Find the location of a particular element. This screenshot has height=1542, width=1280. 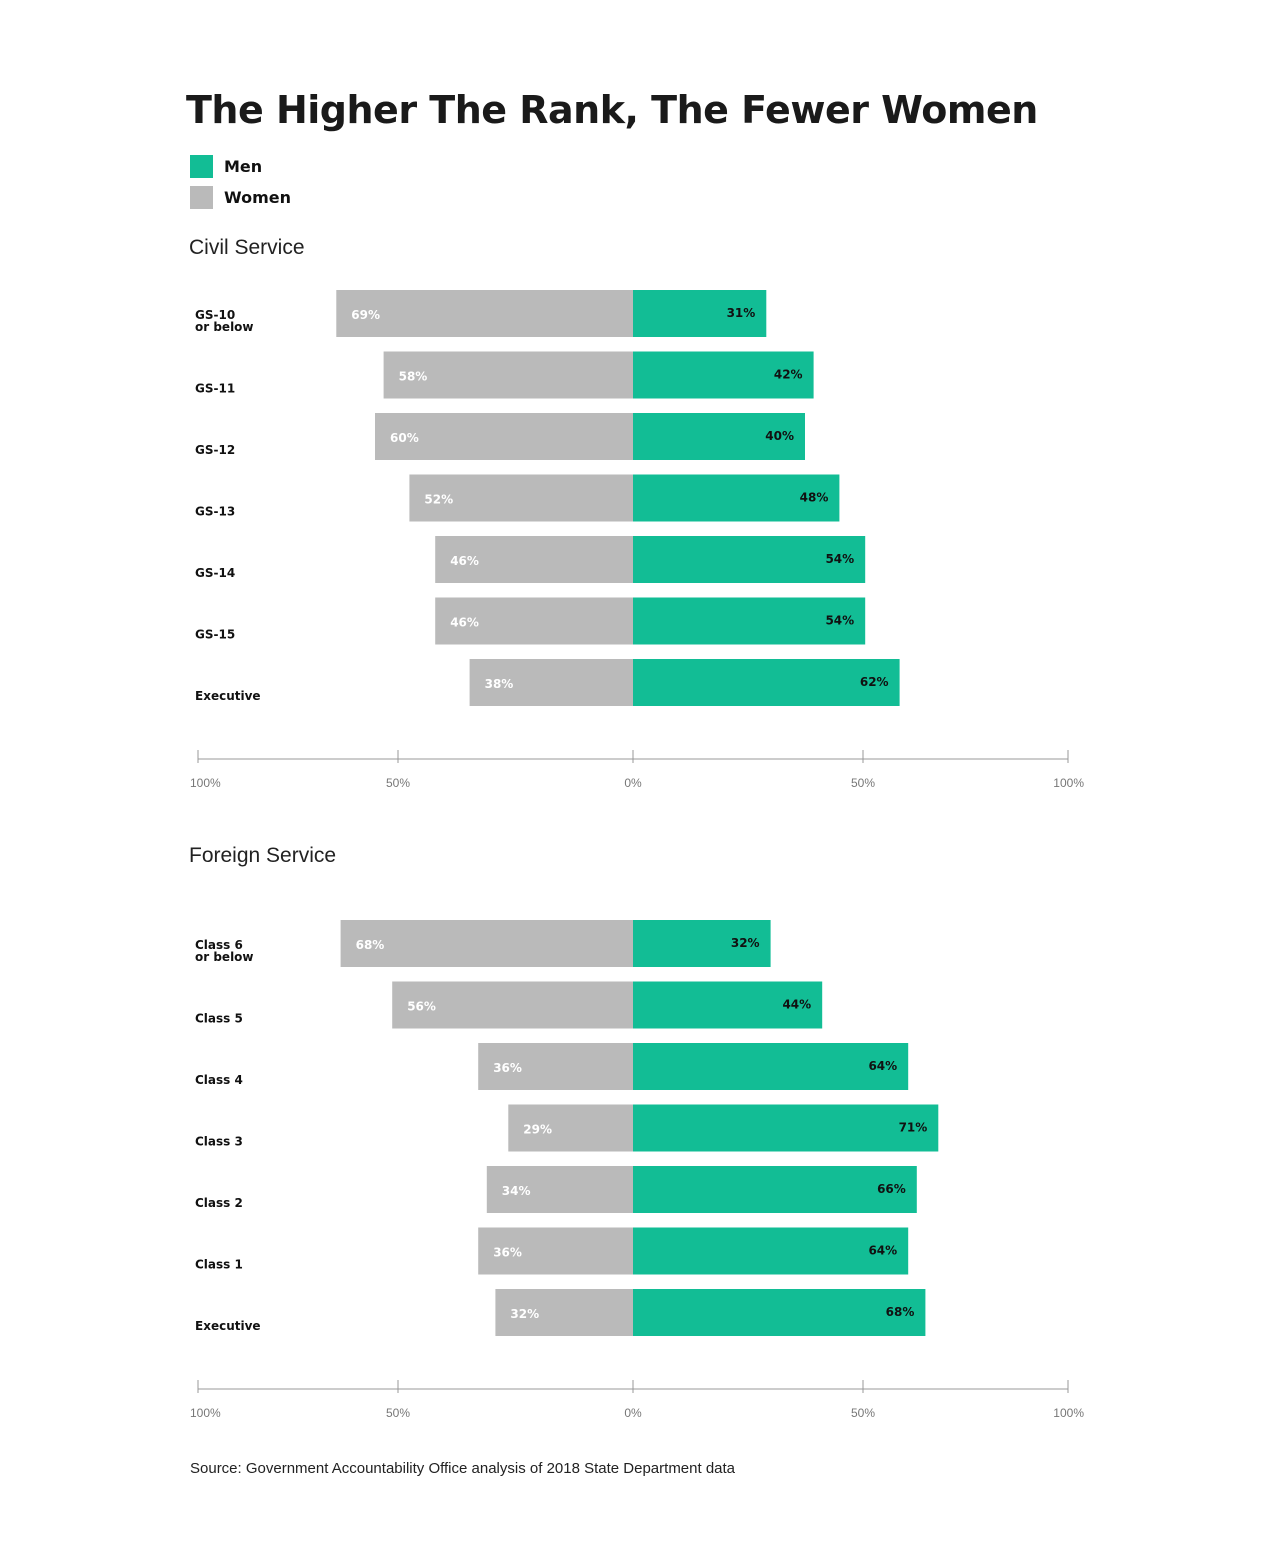

value-label-women-class-2: 34% is located at coordinates (516, 1191).